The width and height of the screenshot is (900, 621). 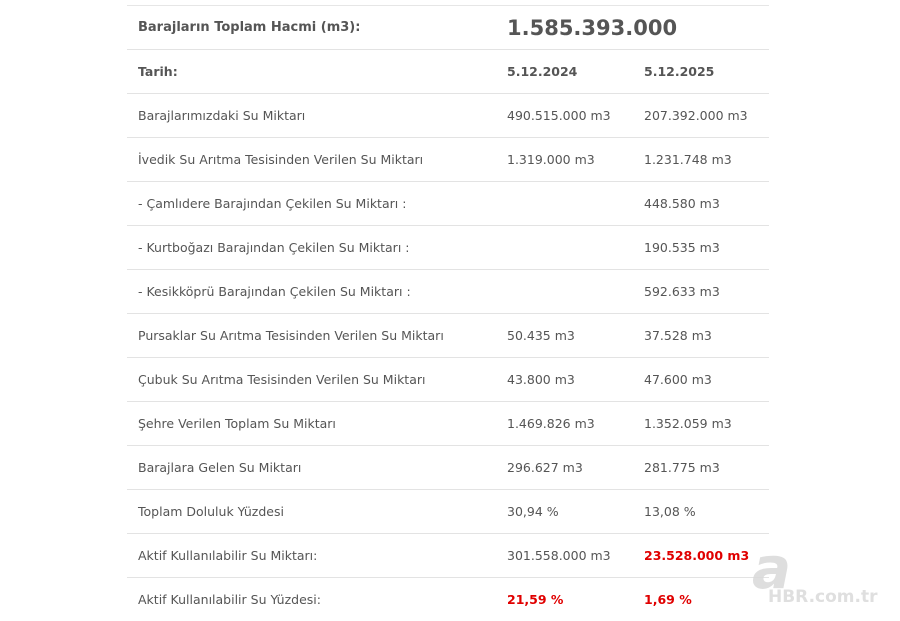 What do you see at coordinates (448, 512) in the screenshot?
I see `table-row: Toplam Doluluk Yüzdesi 30,94 % 13,08 %` at bounding box center [448, 512].